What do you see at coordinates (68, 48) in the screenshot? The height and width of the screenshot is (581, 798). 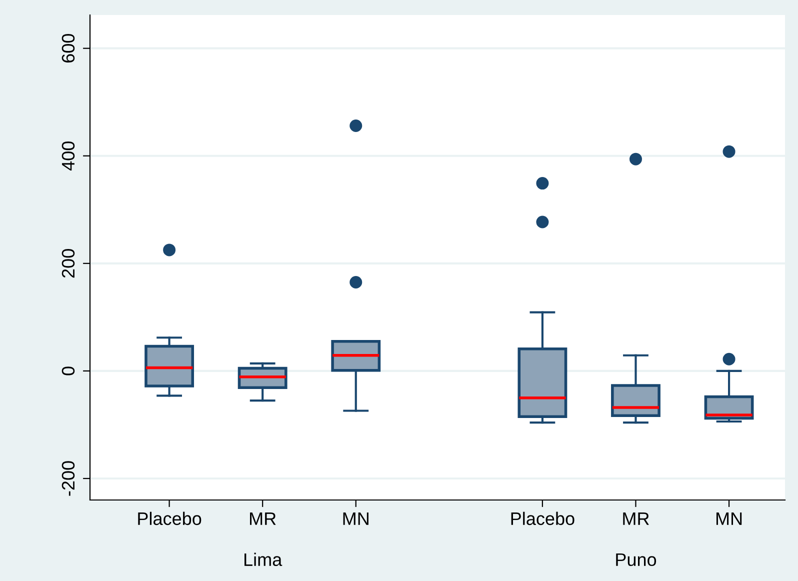 I see `y-tick-label: 600` at bounding box center [68, 48].